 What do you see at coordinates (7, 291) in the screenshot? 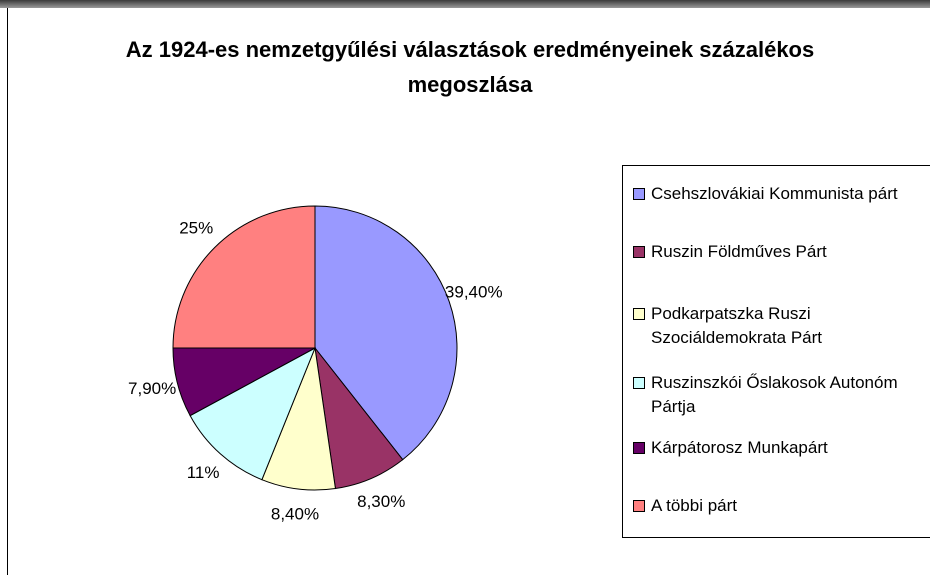
I see `border` at bounding box center [7, 291].